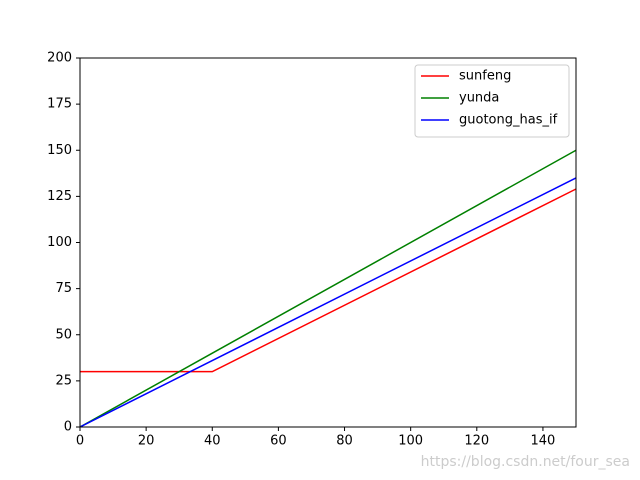 This screenshot has height=480, width=640. I want to click on legend-label: yunda, so click(479, 98).